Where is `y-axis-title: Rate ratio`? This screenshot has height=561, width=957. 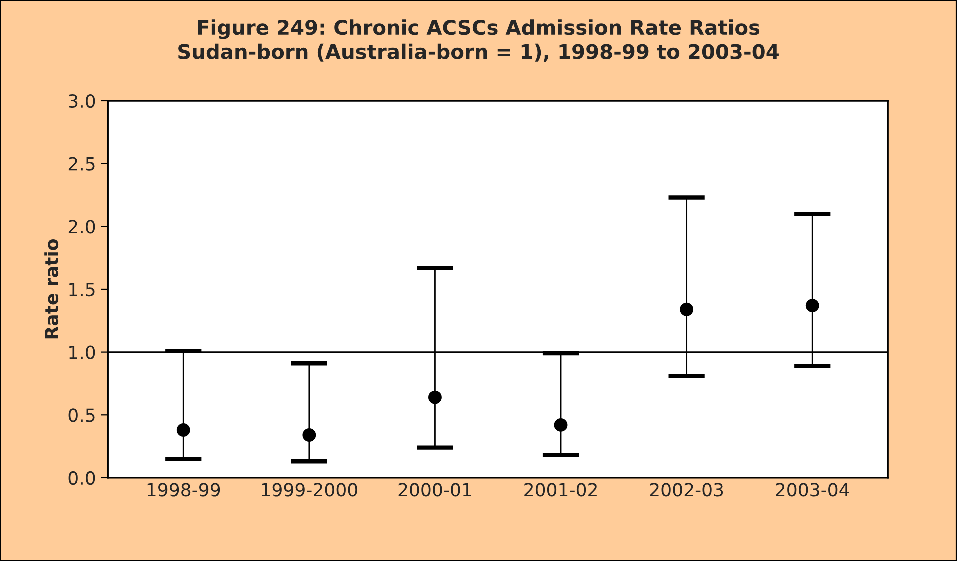 y-axis-title: Rate ratio is located at coordinates (51, 289).